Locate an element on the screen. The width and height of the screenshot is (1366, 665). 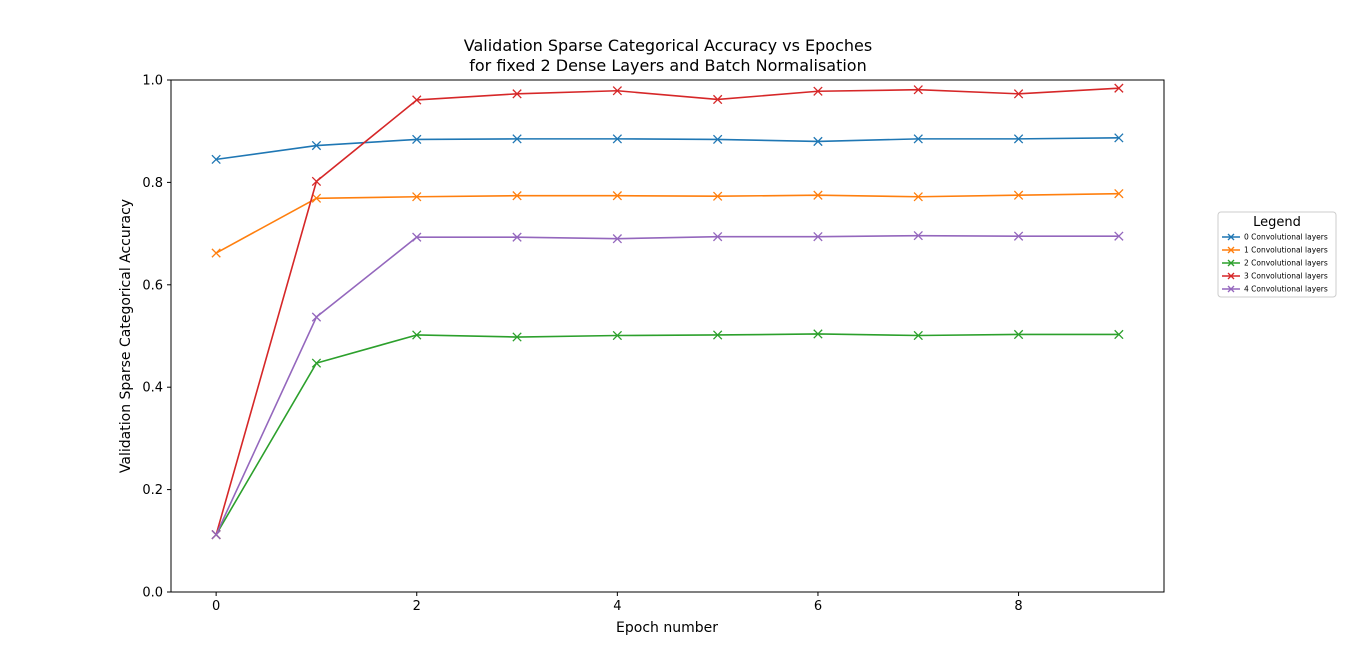
y-tick-label: 1.0 is located at coordinates (152, 81).